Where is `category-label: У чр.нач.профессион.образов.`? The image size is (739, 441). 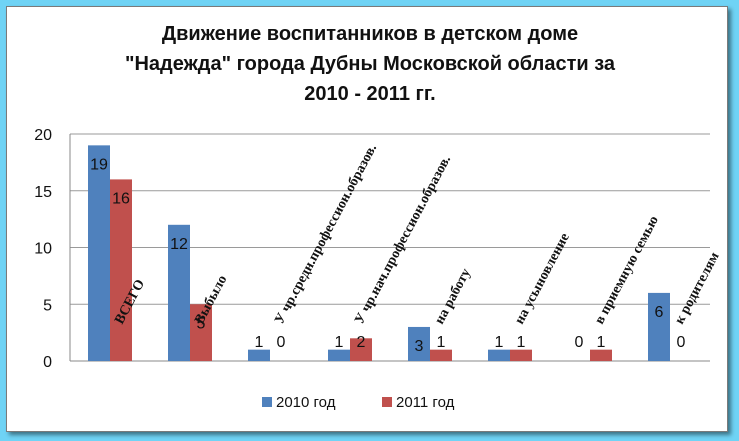
category-label: У чр.нач.профессион.образов. is located at coordinates (403, 240).